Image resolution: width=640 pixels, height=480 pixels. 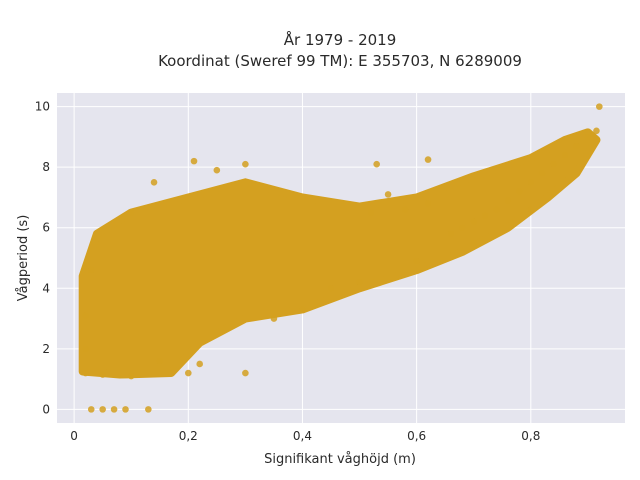 What do you see at coordinates (188, 436) in the screenshot?
I see `x-tick-label: 0,2` at bounding box center [188, 436].